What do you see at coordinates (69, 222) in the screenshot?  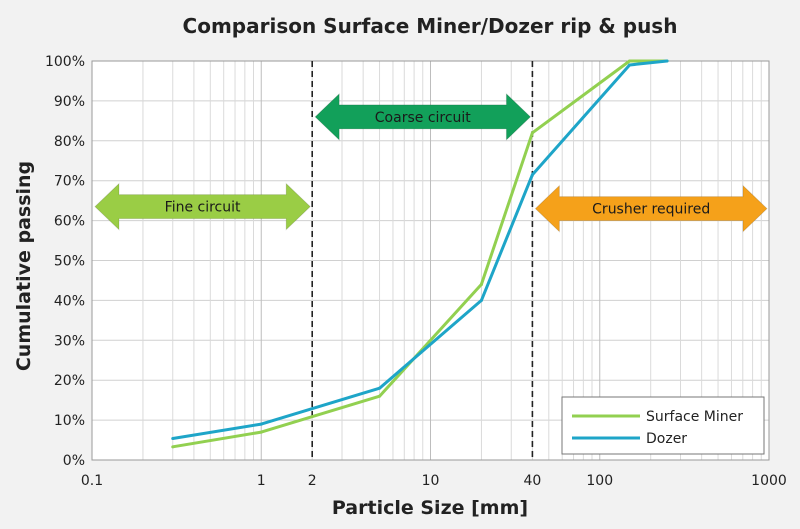 I see `y-tick-label: 60%` at bounding box center [69, 222].